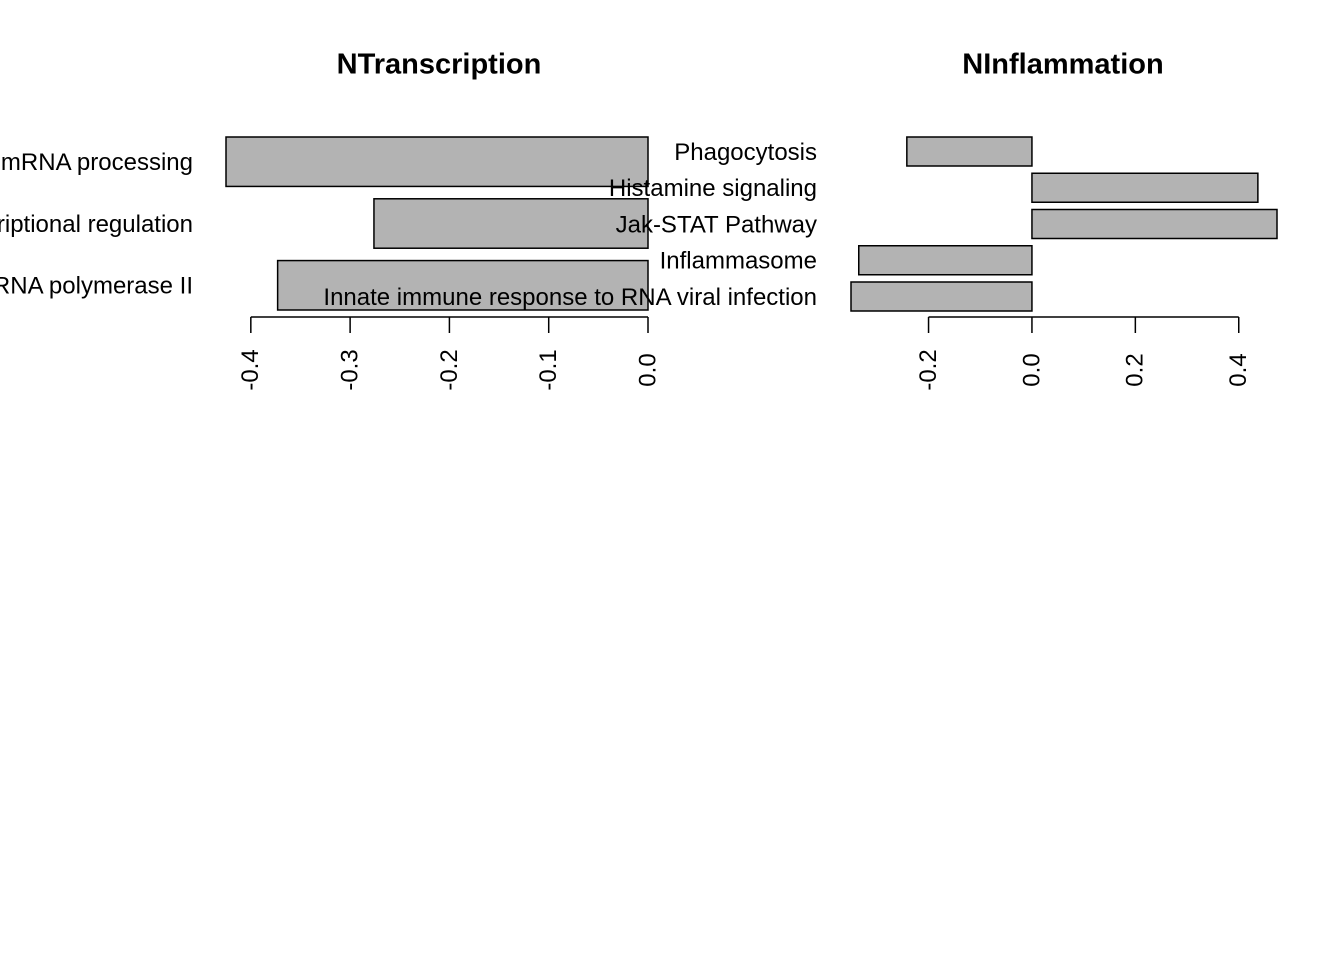 The height and width of the screenshot is (960, 1344). What do you see at coordinates (713, 188) in the screenshot?
I see `y-tick-label: Histamine signaling` at bounding box center [713, 188].